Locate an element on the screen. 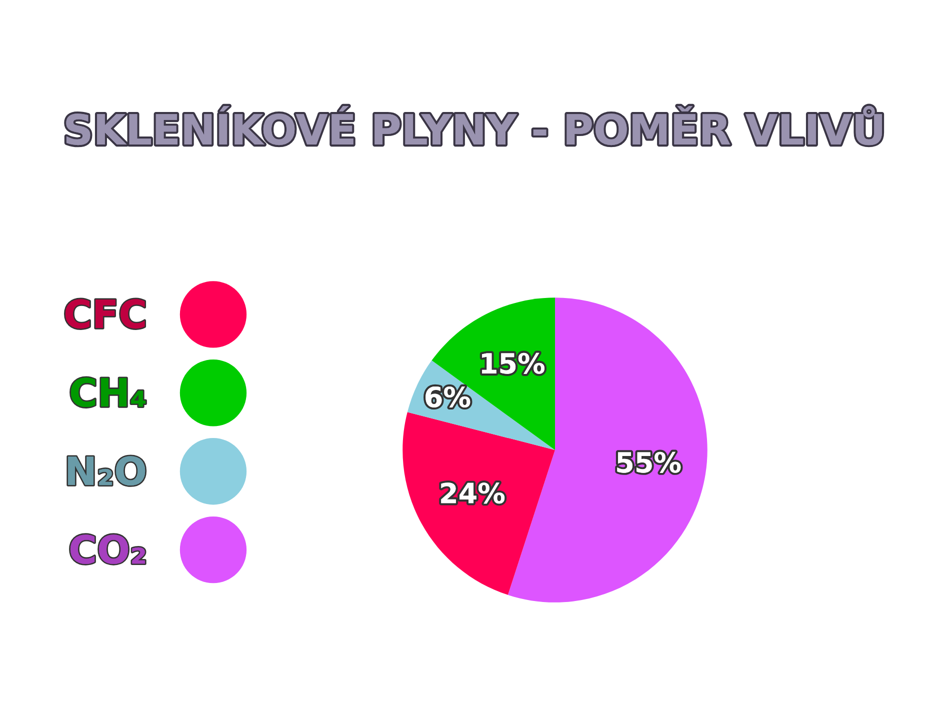  legend-label: N₂O is located at coordinates (107, 471).